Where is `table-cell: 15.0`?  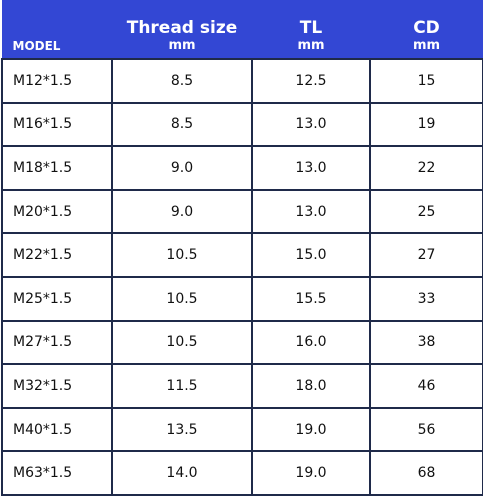 table-cell: 15.0 is located at coordinates (311, 255).